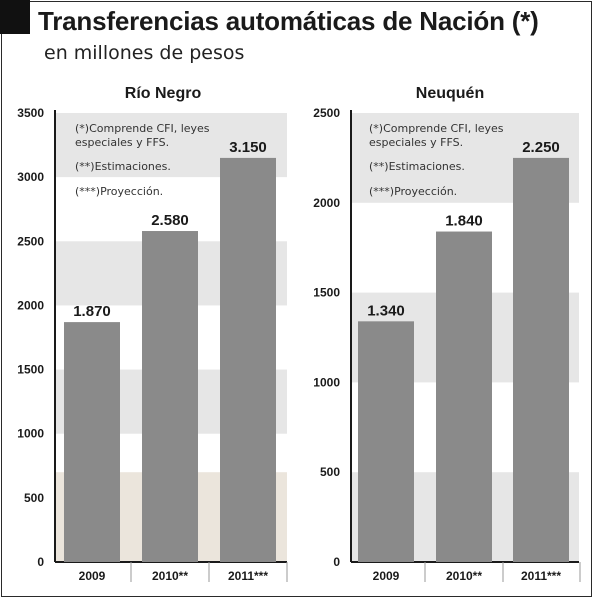  I want to click on y-tick-label: 3000, so click(30, 177).